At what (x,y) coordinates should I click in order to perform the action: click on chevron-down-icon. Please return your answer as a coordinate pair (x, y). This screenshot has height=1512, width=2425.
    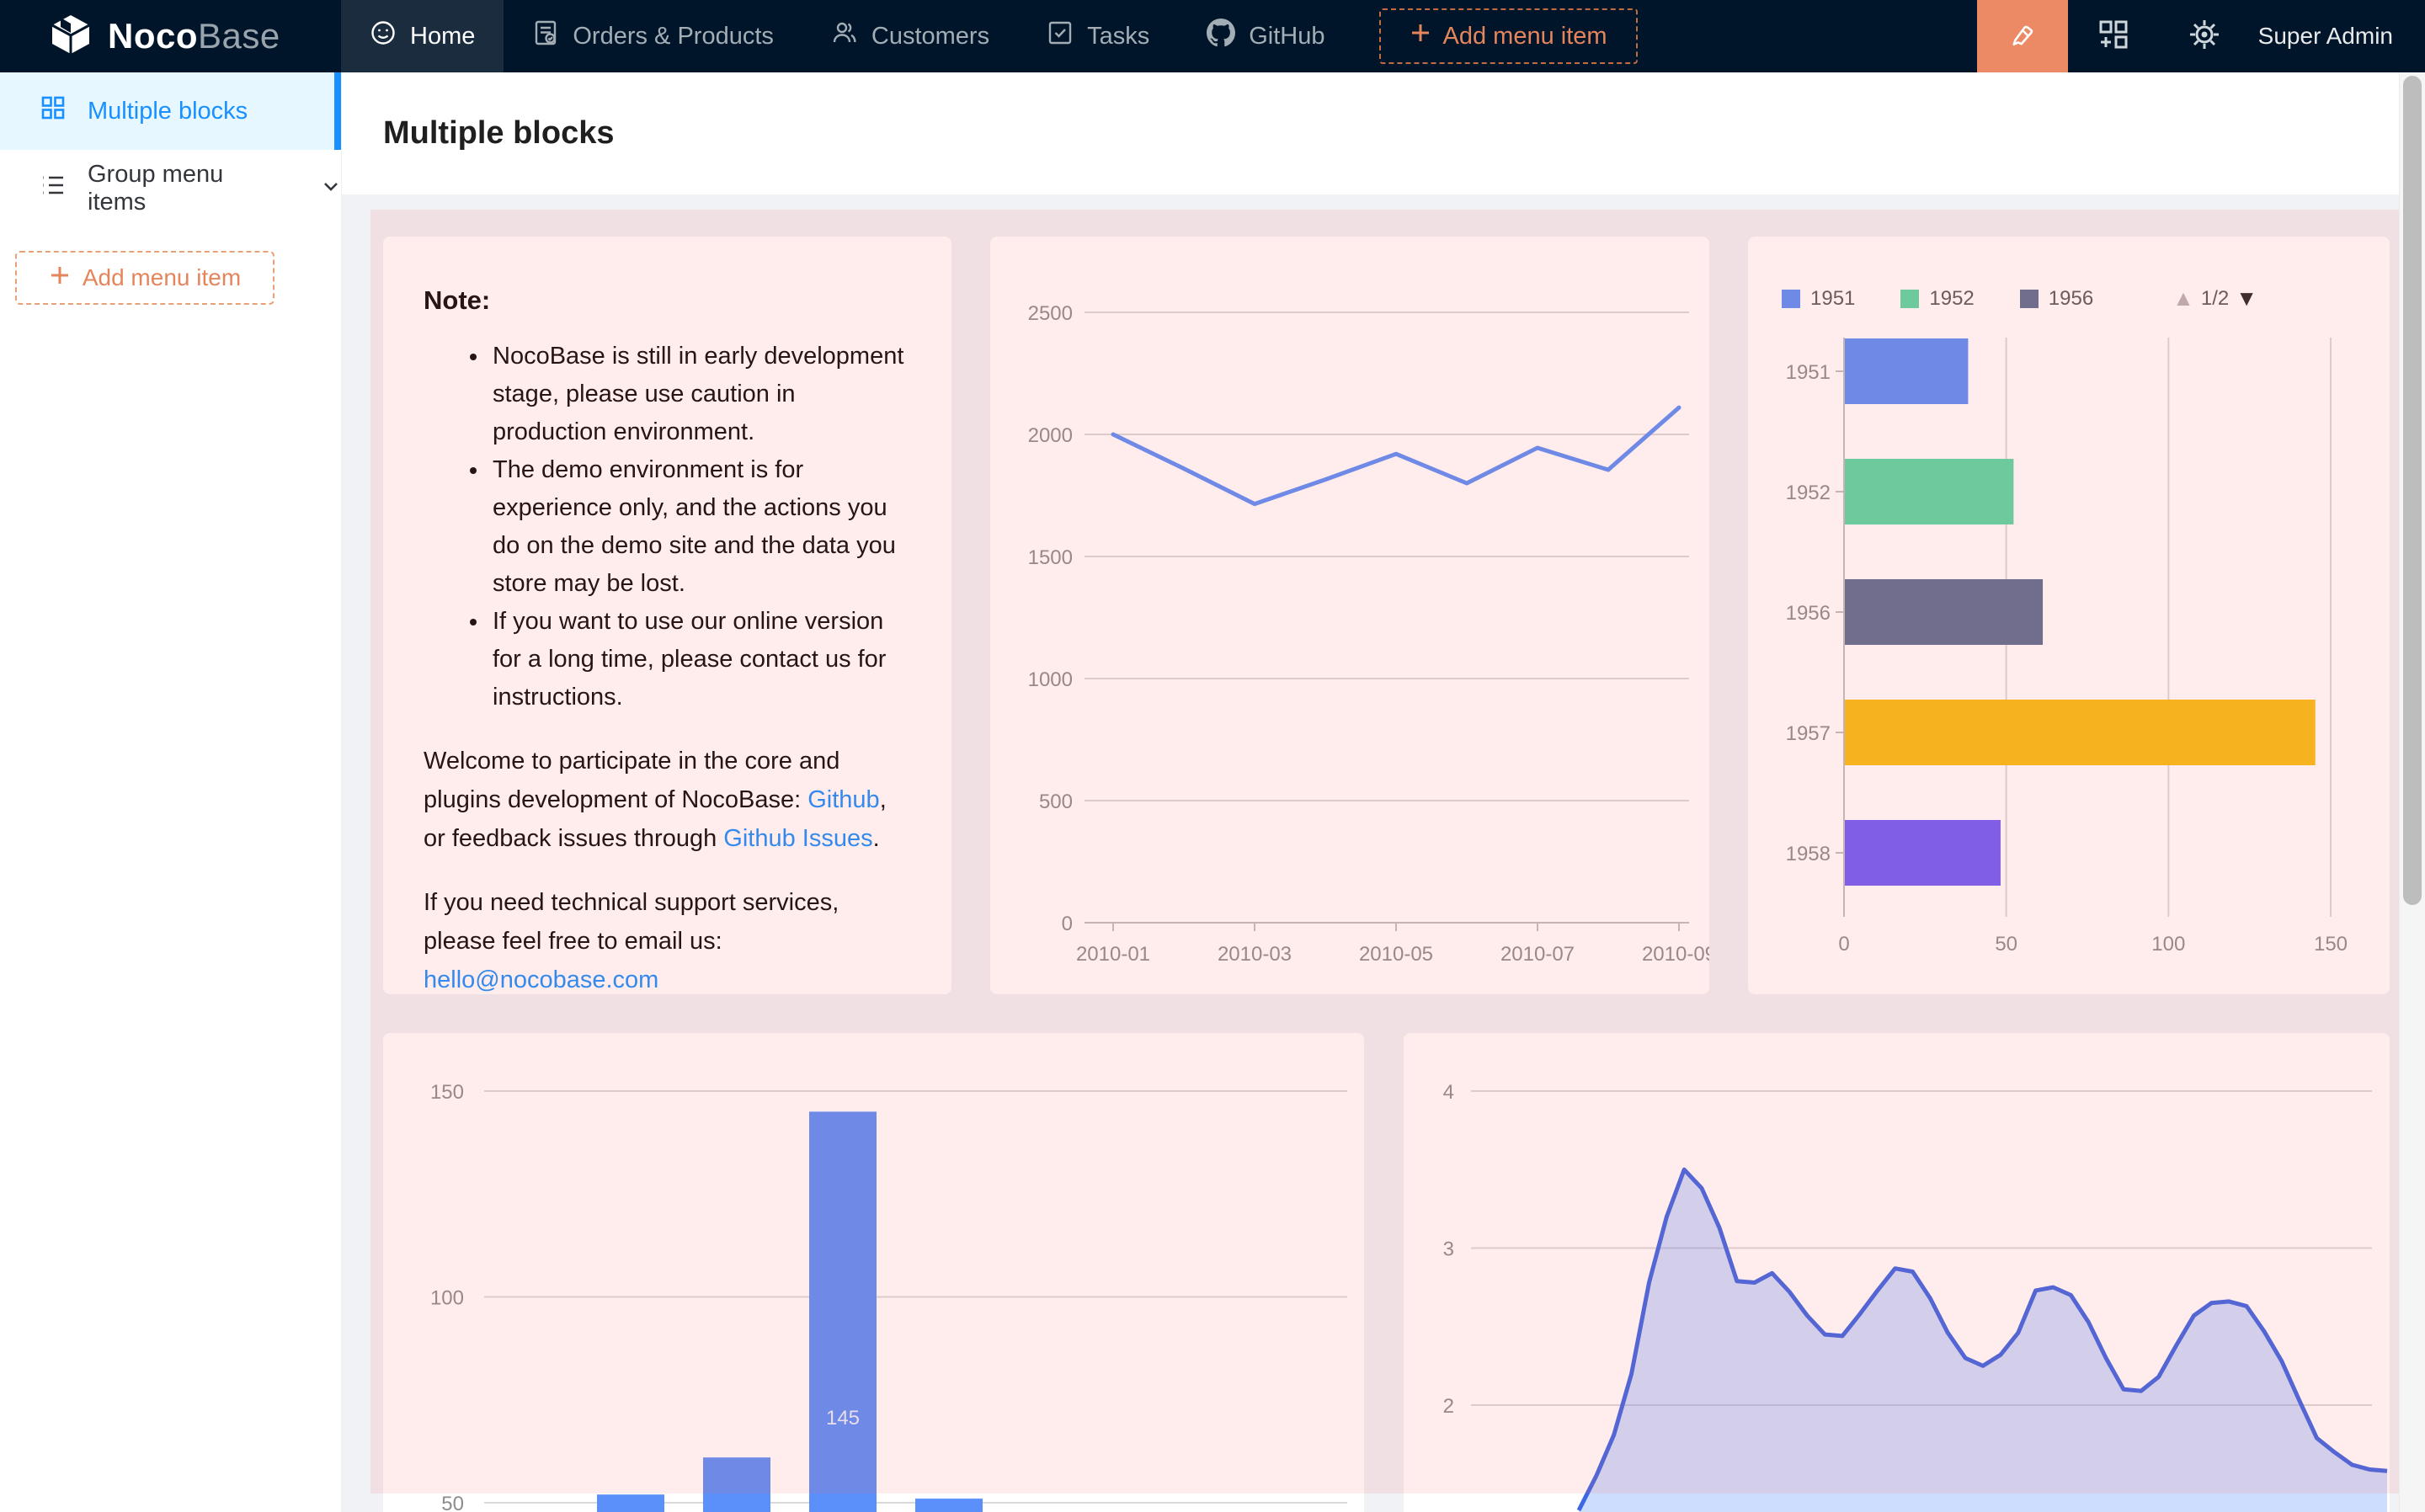
    Looking at the image, I should click on (331, 189).